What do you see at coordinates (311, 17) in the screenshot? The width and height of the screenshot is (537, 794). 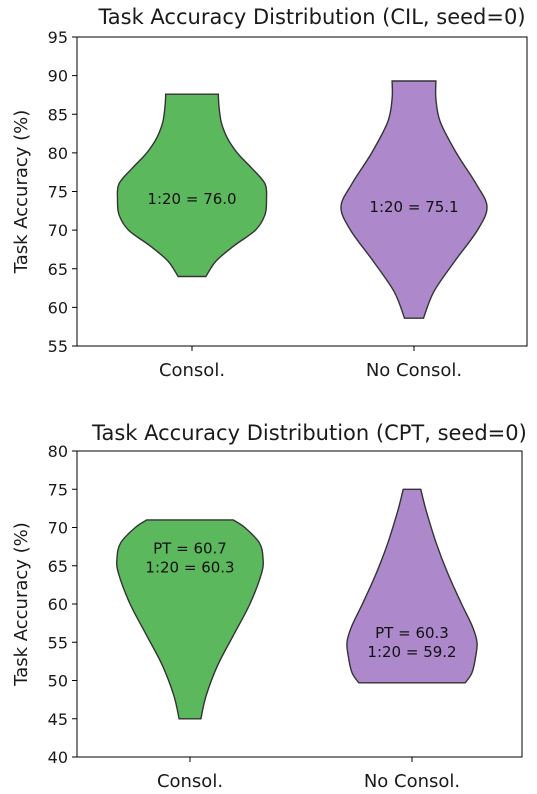 I see `chart-title: Task Accuracy Distribution (CIL, seed=0)` at bounding box center [311, 17].